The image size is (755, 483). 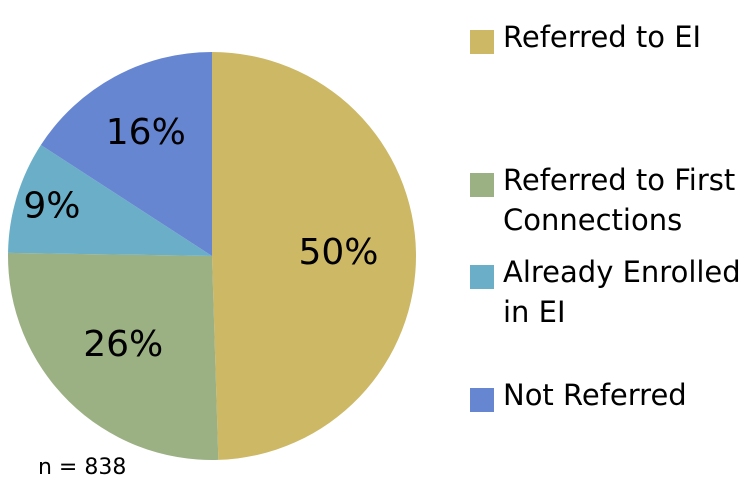 I want to click on legend-item: Already Enrolled in EI, so click(x=612, y=292).